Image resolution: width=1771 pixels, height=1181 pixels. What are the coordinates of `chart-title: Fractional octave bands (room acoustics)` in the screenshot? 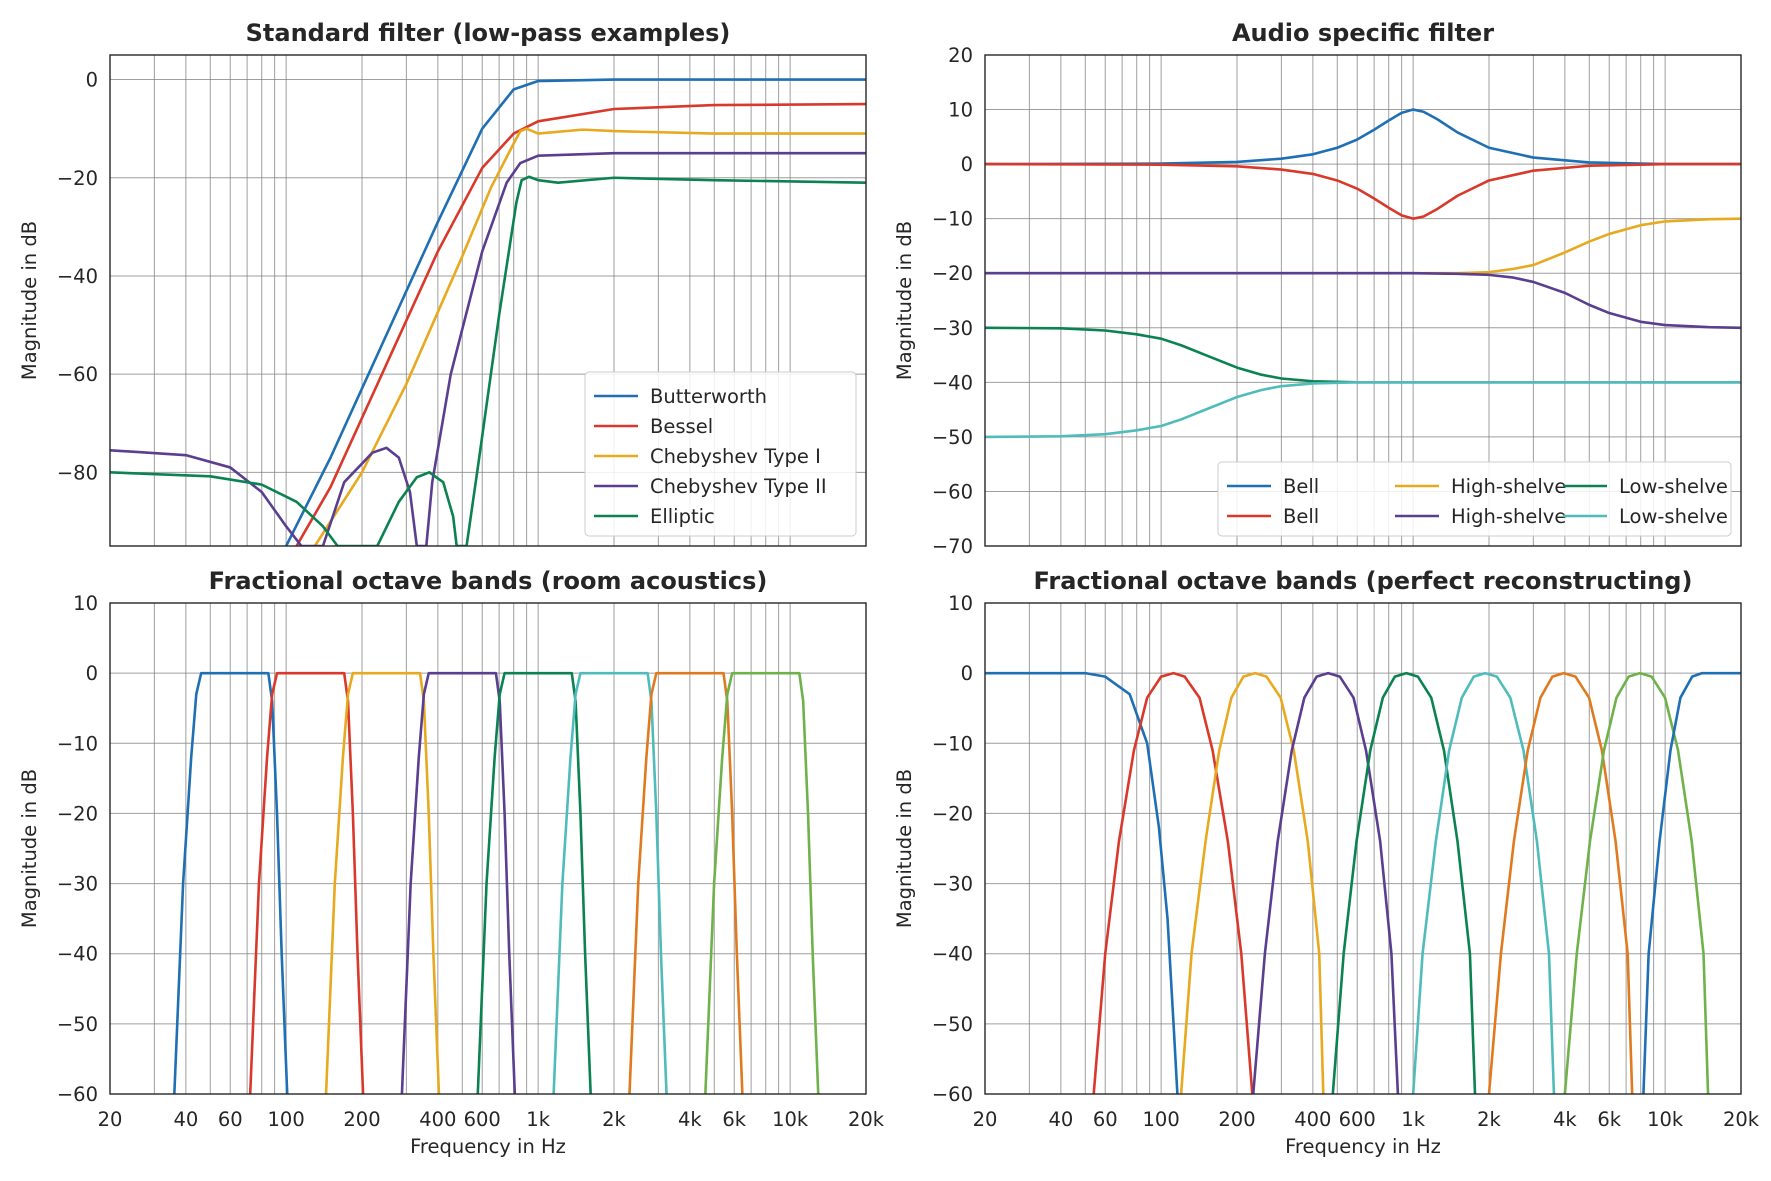 It's located at (488, 581).